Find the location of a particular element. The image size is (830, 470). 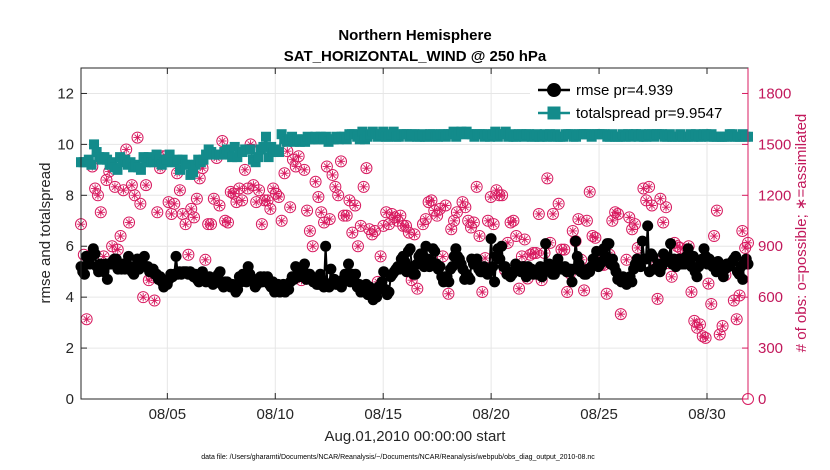

y-axis-label: rmse and totalspread is located at coordinates (45, 233).